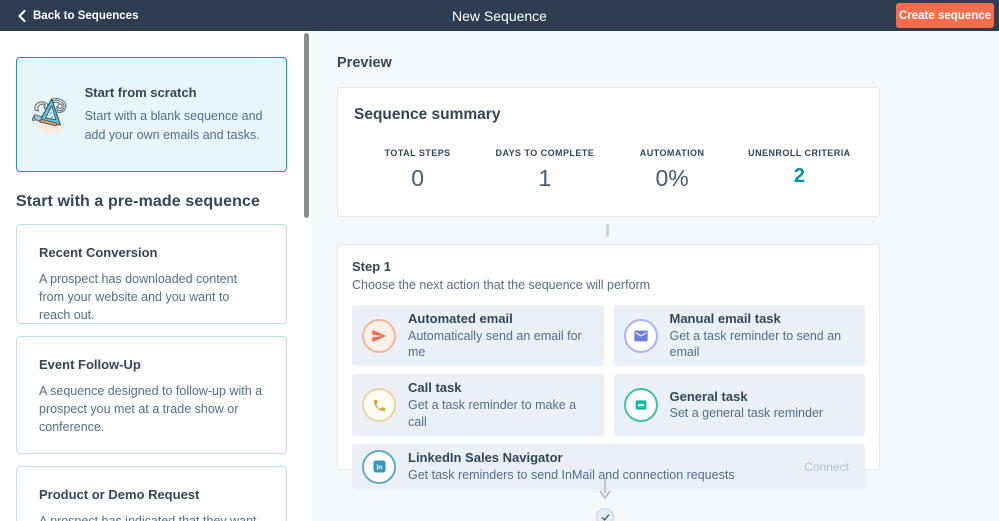  Describe the element at coordinates (640, 405) in the screenshot. I see `task-card-icon` at that location.